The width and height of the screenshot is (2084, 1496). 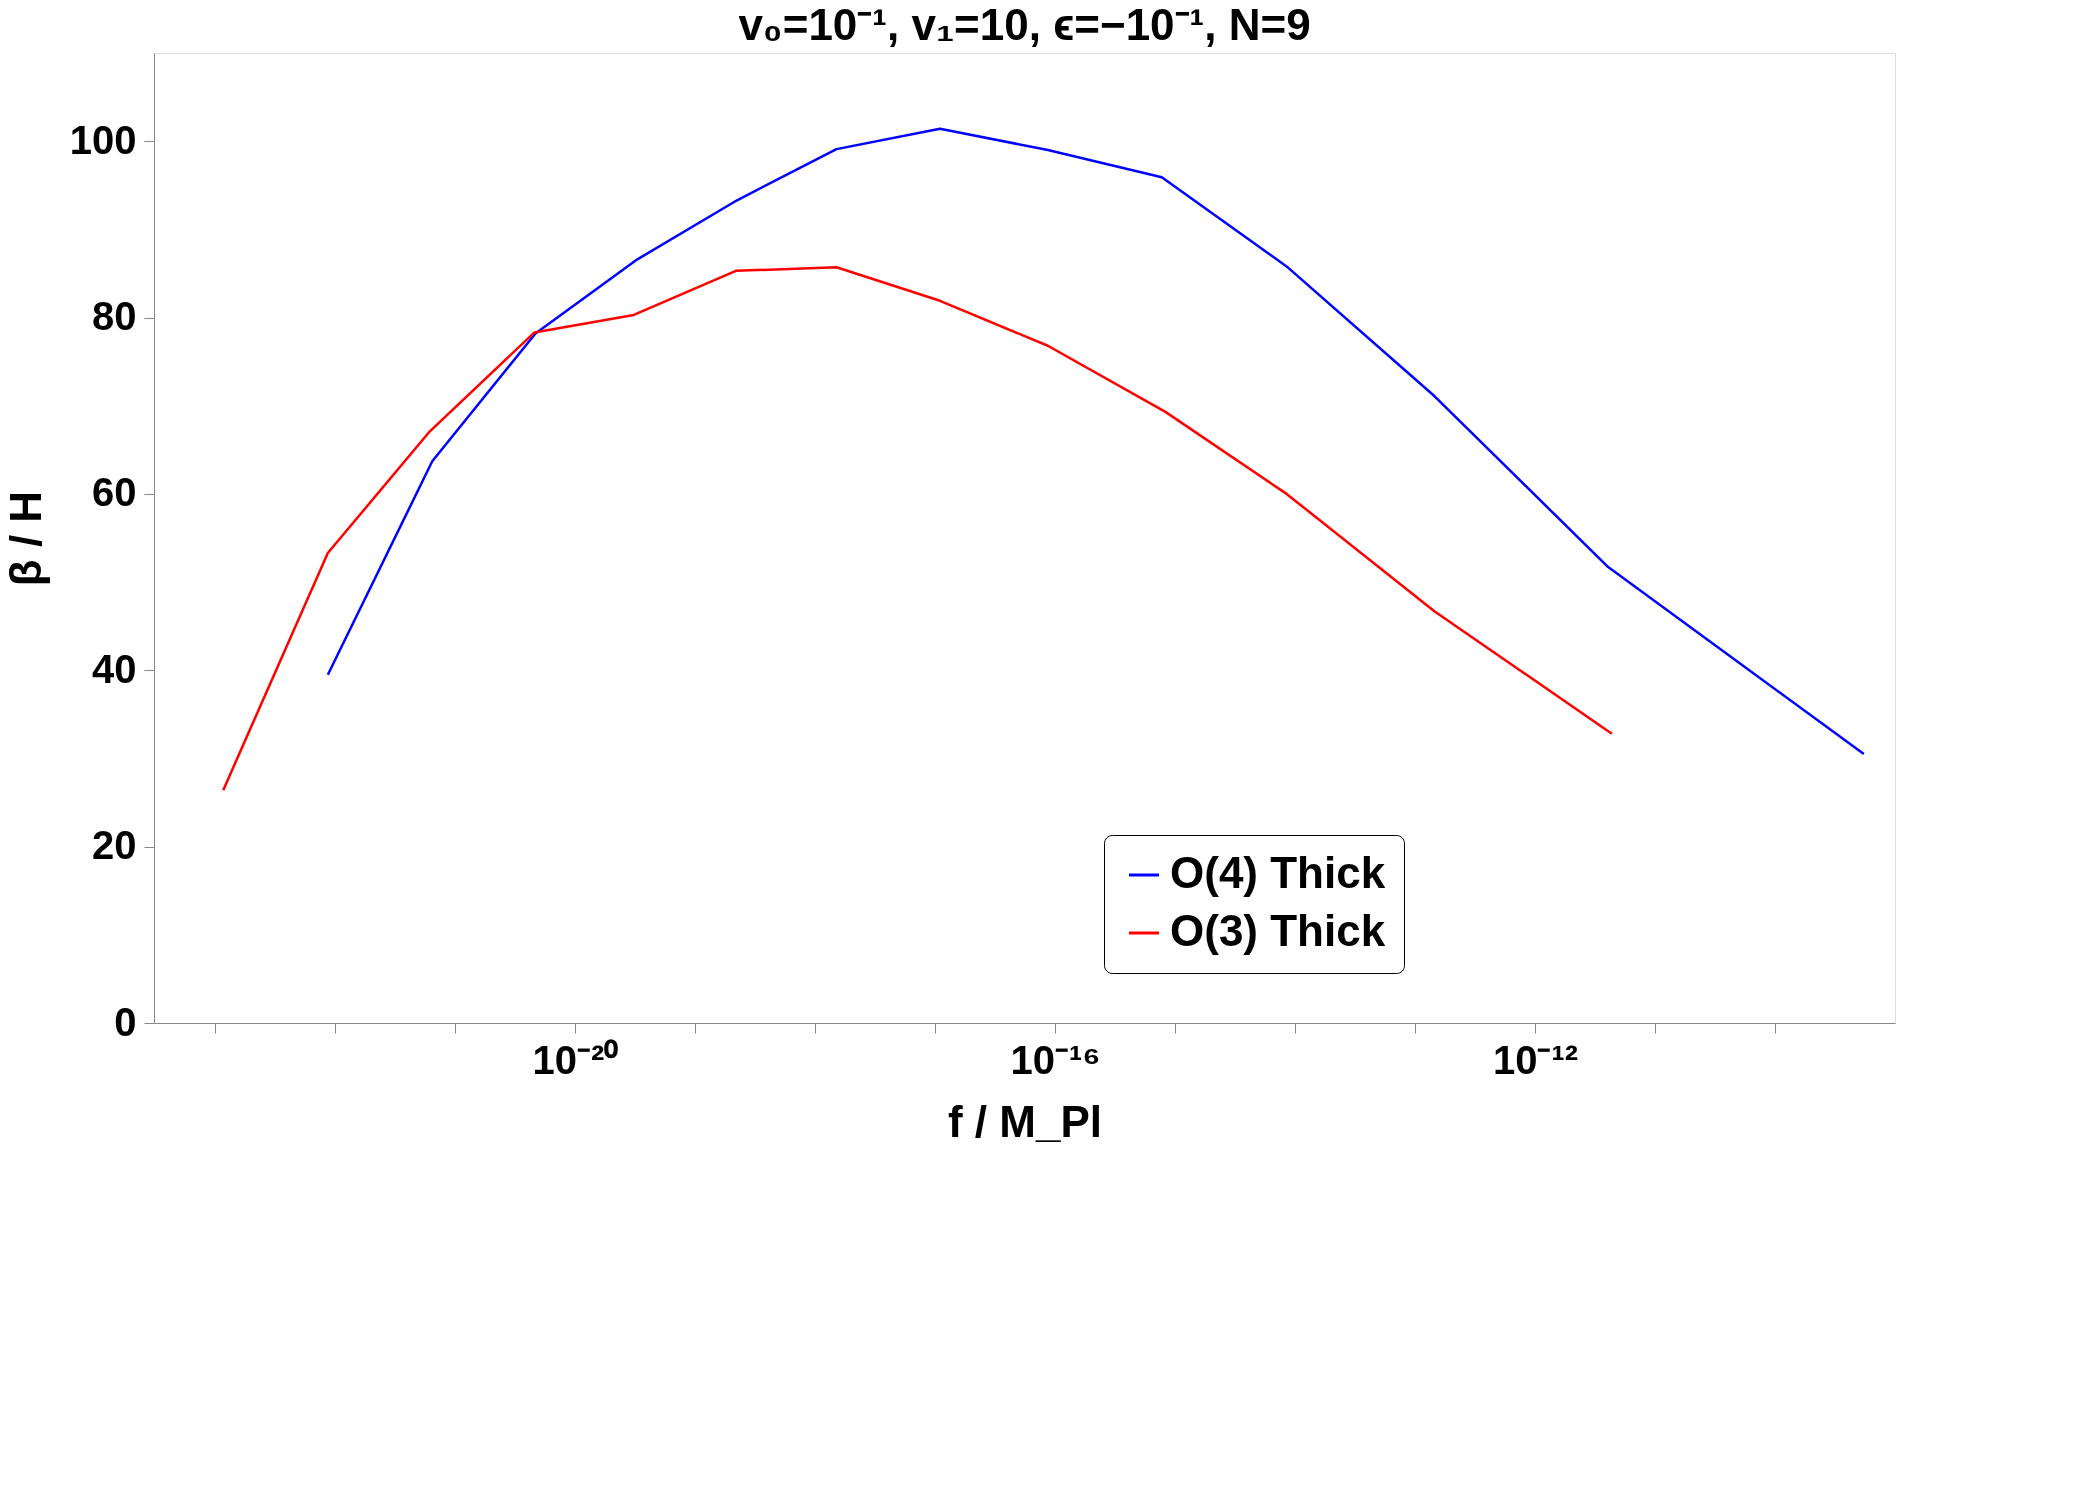 What do you see at coordinates (575, 1059) in the screenshot?
I see `x-tick-label: 10⁻²⁰` at bounding box center [575, 1059].